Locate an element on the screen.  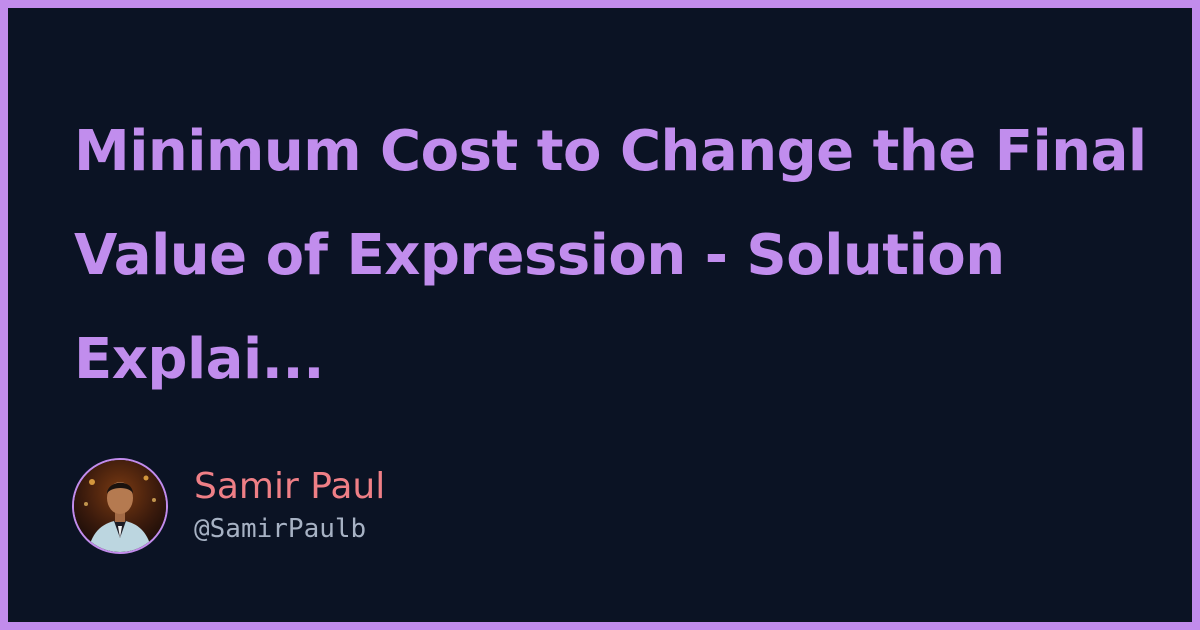
author-info: Samir Paul @SamirPaulb is located at coordinates (289, 506).